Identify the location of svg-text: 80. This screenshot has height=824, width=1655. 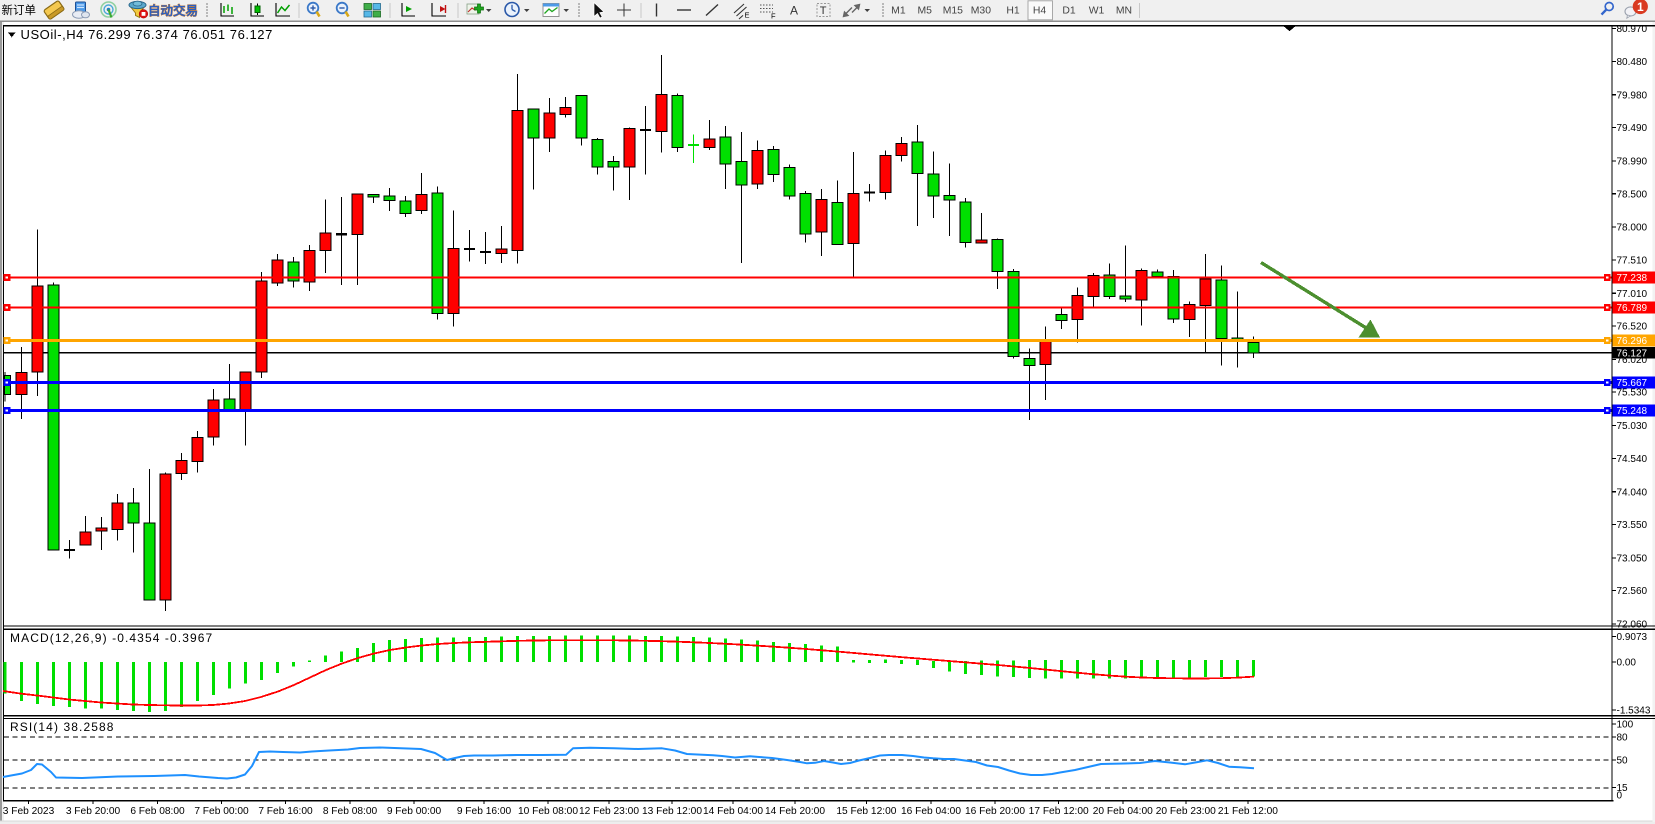
(1623, 738).